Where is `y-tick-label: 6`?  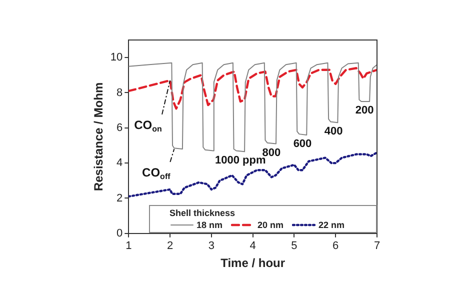 y-tick-label: 6 is located at coordinates (119, 128).